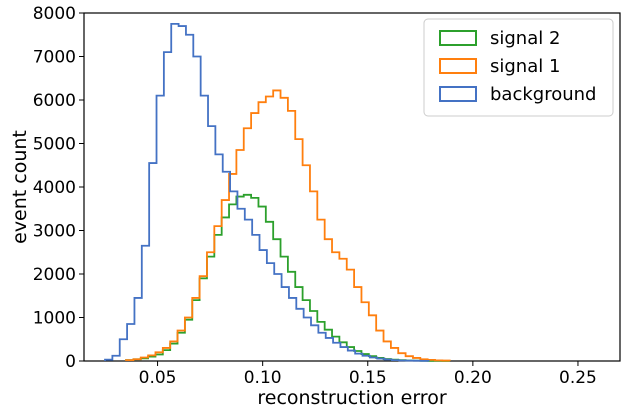 Image resolution: width=622 pixels, height=411 pixels. Describe the element at coordinates (458, 94) in the screenshot. I see `legend-swatch-background` at that location.